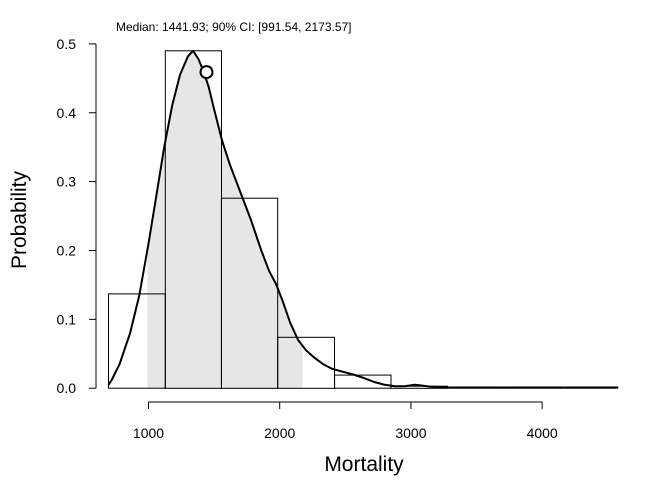 This screenshot has height=480, width=672. What do you see at coordinates (19, 219) in the screenshot?
I see `y-axis-title: Probability` at bounding box center [19, 219].